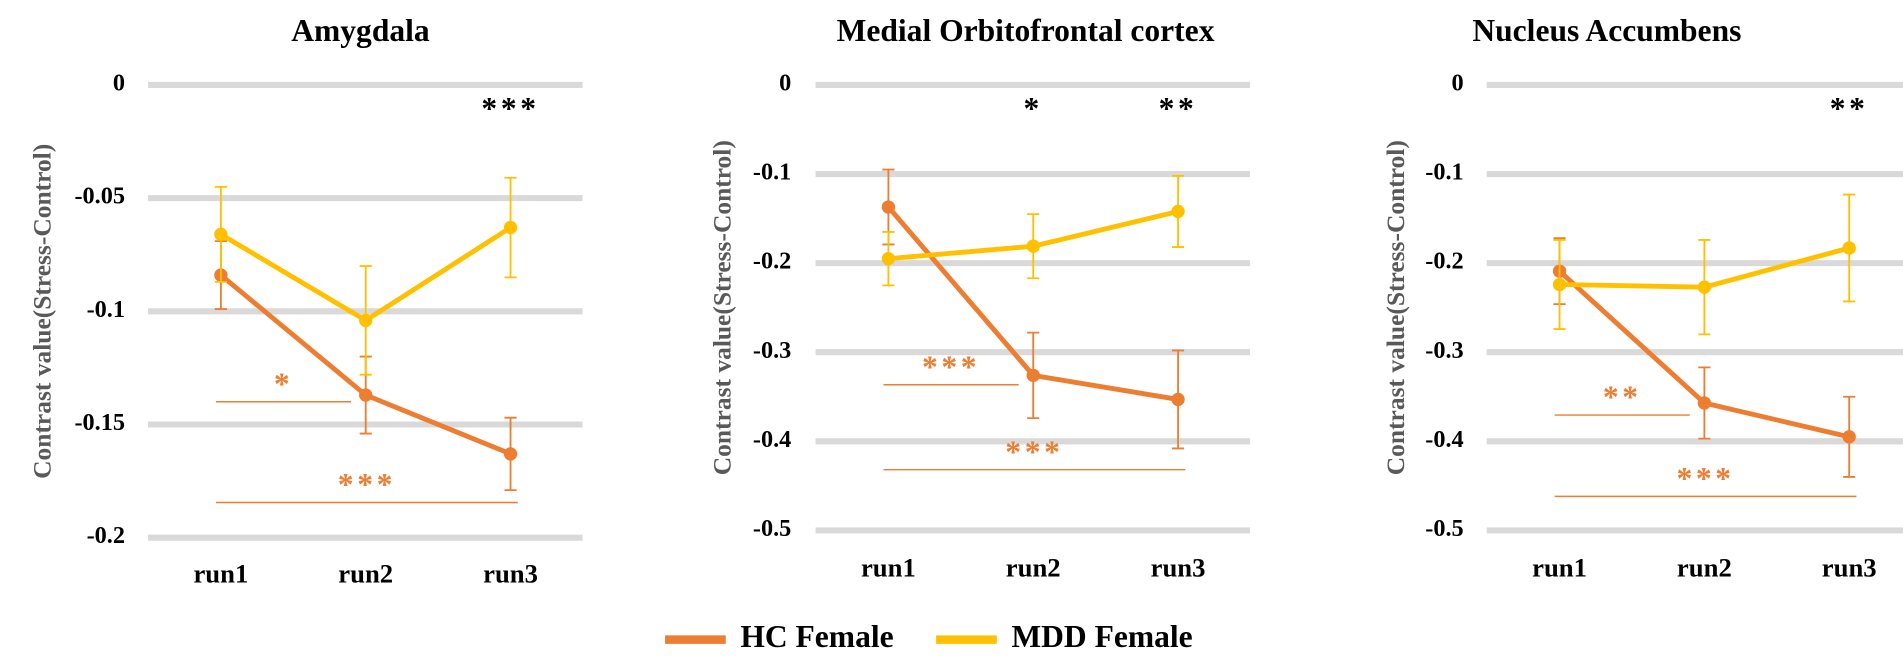 This screenshot has height=656, width=1903. What do you see at coordinates (1622, 397) in the screenshot?
I see `run-significance: **` at bounding box center [1622, 397].